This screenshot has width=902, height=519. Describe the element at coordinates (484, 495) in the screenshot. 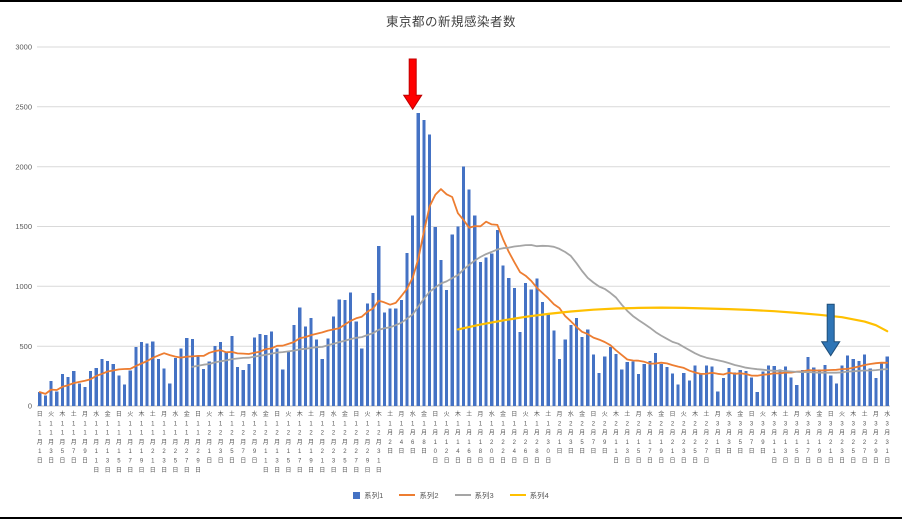

I see `series3-label: 系列3` at that location.